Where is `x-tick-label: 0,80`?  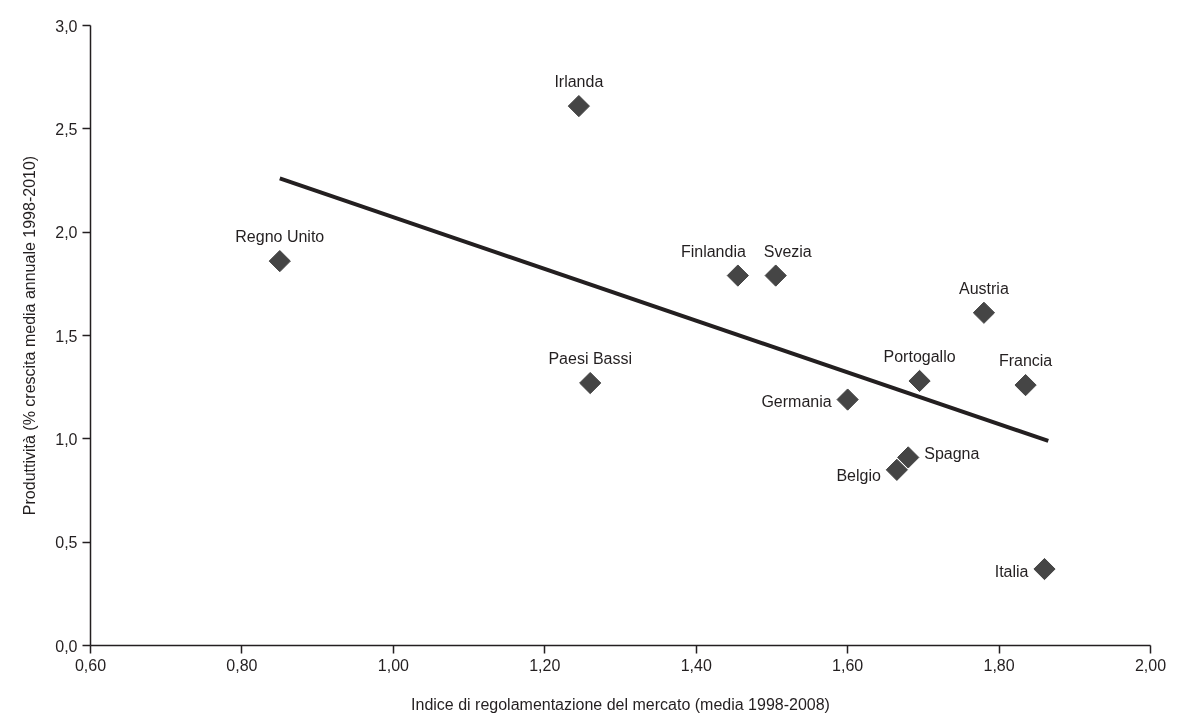 x-tick-label: 0,80 is located at coordinates (242, 665).